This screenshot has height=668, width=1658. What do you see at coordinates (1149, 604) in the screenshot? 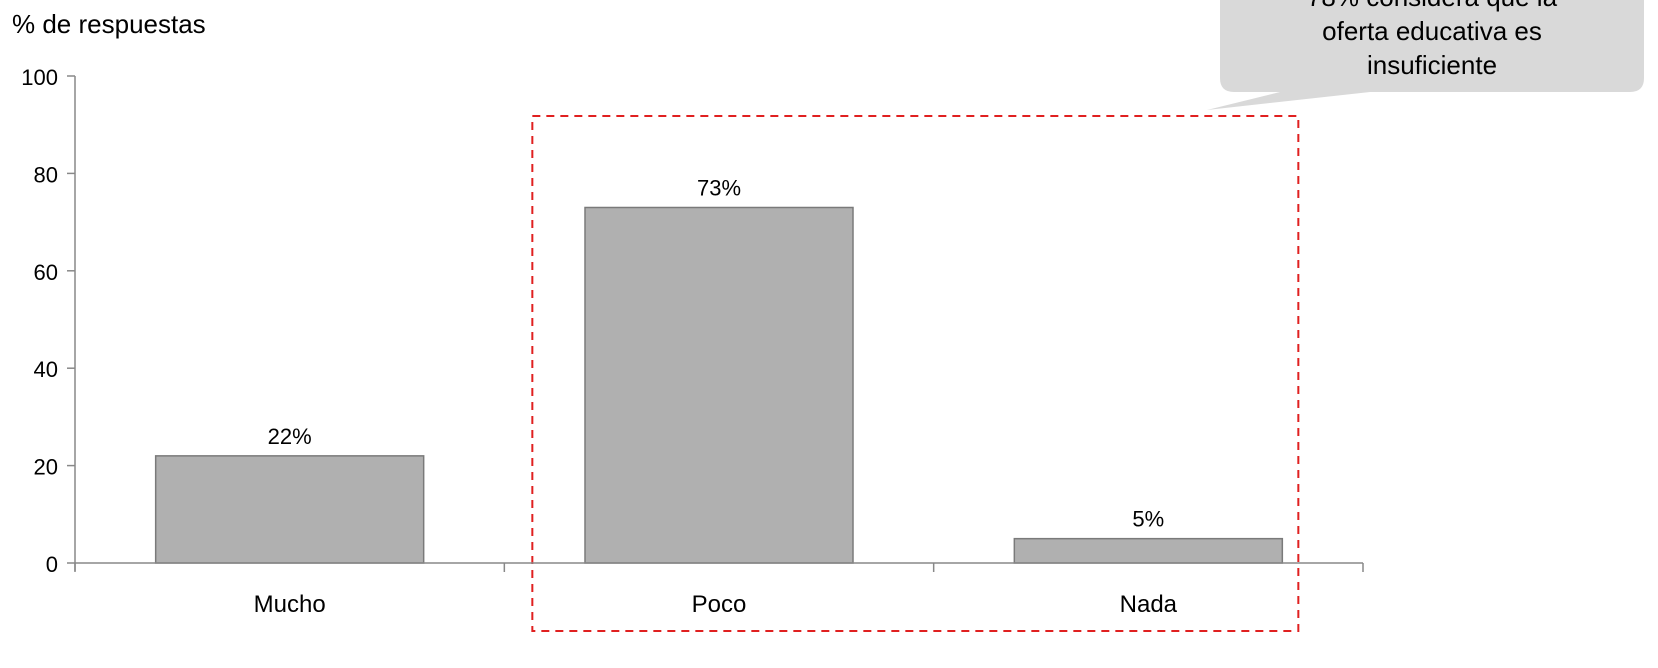
I see `x-tick-label: Nada` at bounding box center [1149, 604].